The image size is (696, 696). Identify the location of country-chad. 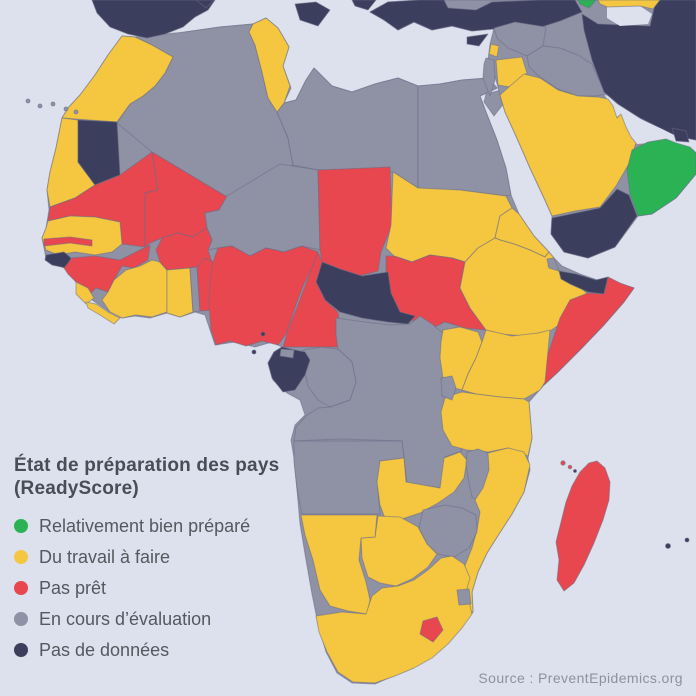
(355, 222).